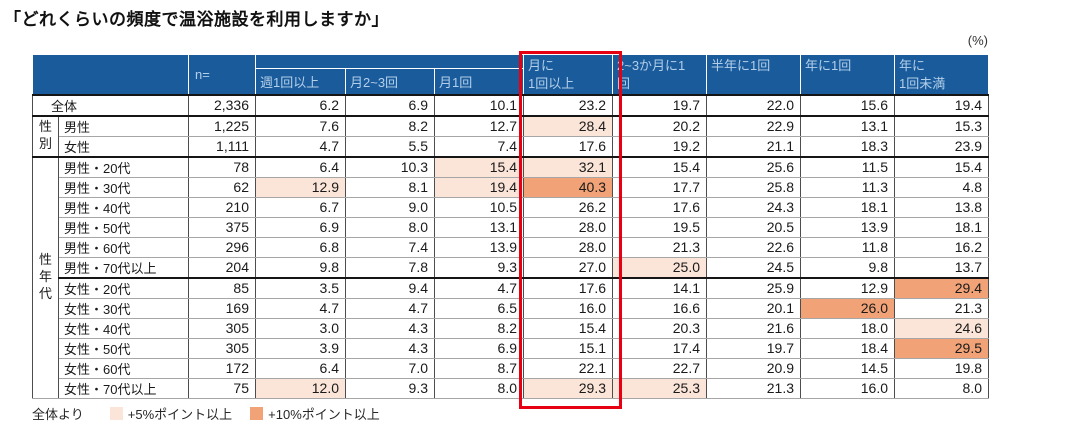 This screenshot has width=1070, height=435. What do you see at coordinates (941, 75) in the screenshot?
I see `column-header-less-than-once-a-year: 年に 1回未満` at bounding box center [941, 75].